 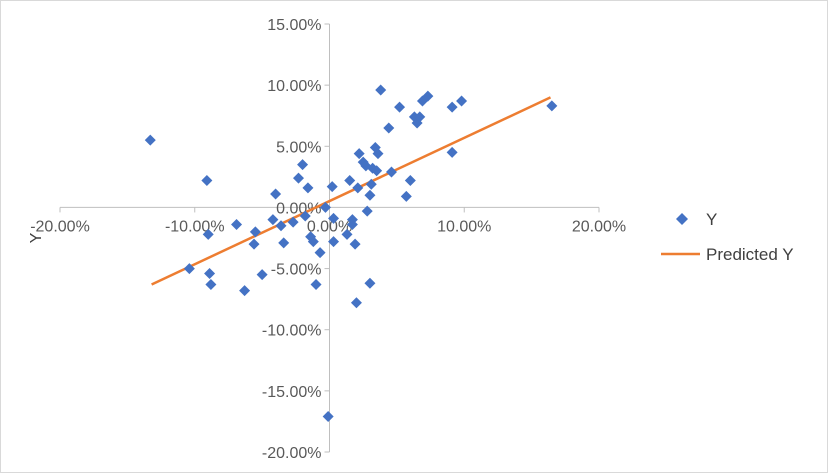 I want to click on y-tick-label: -15.00%, so click(x=292, y=392).